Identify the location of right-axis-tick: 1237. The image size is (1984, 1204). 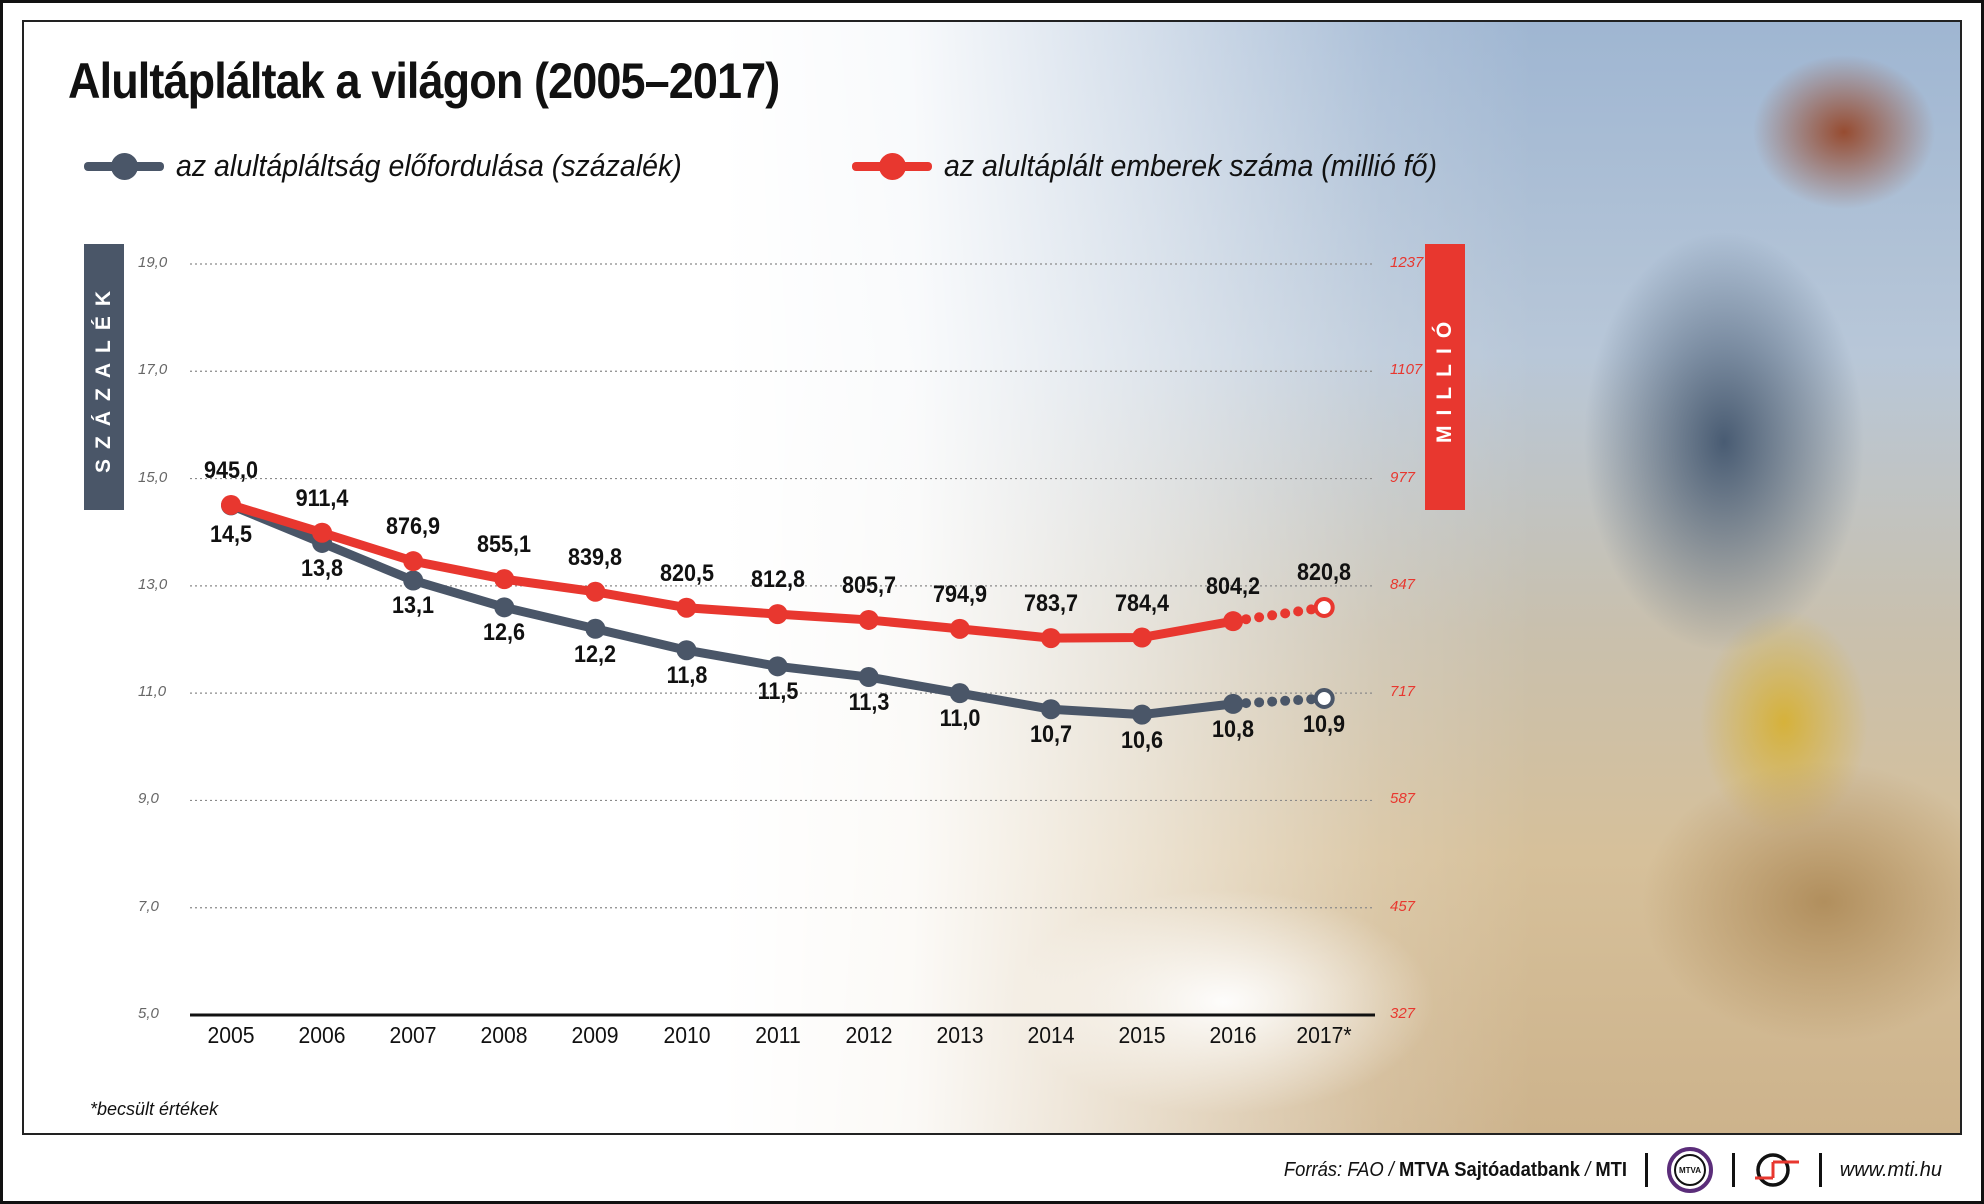
(1407, 262).